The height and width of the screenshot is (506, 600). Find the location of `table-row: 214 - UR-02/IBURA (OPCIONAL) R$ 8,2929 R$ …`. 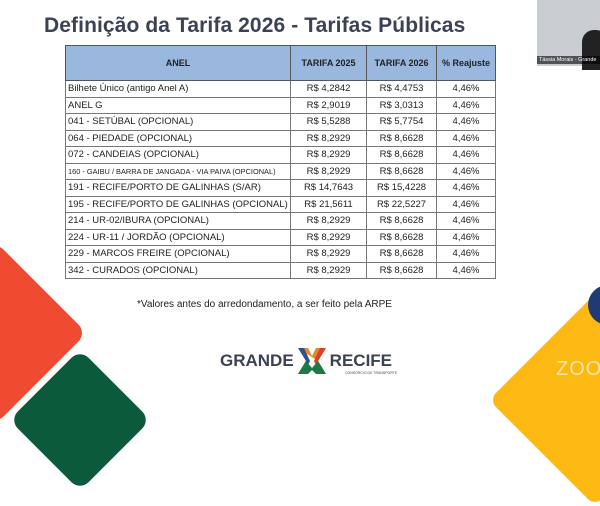

table-row: 214 - UR-02/IBURA (OPCIONAL) R$ 8,2929 R$ … is located at coordinates (280, 221).